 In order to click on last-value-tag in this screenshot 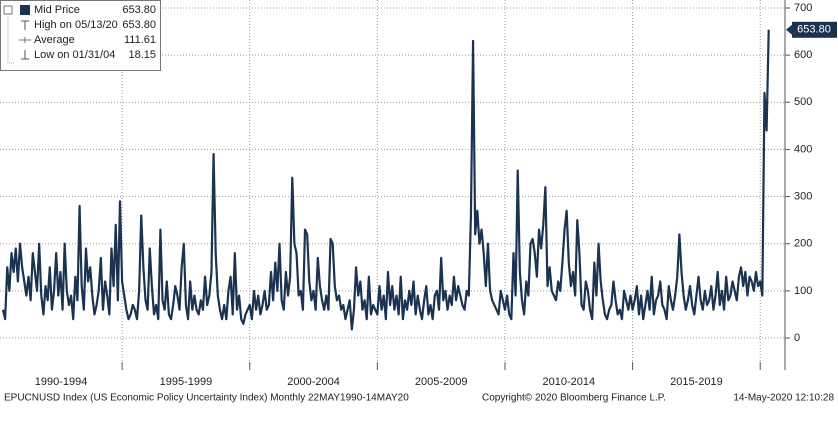, I will do `click(814, 29)`.